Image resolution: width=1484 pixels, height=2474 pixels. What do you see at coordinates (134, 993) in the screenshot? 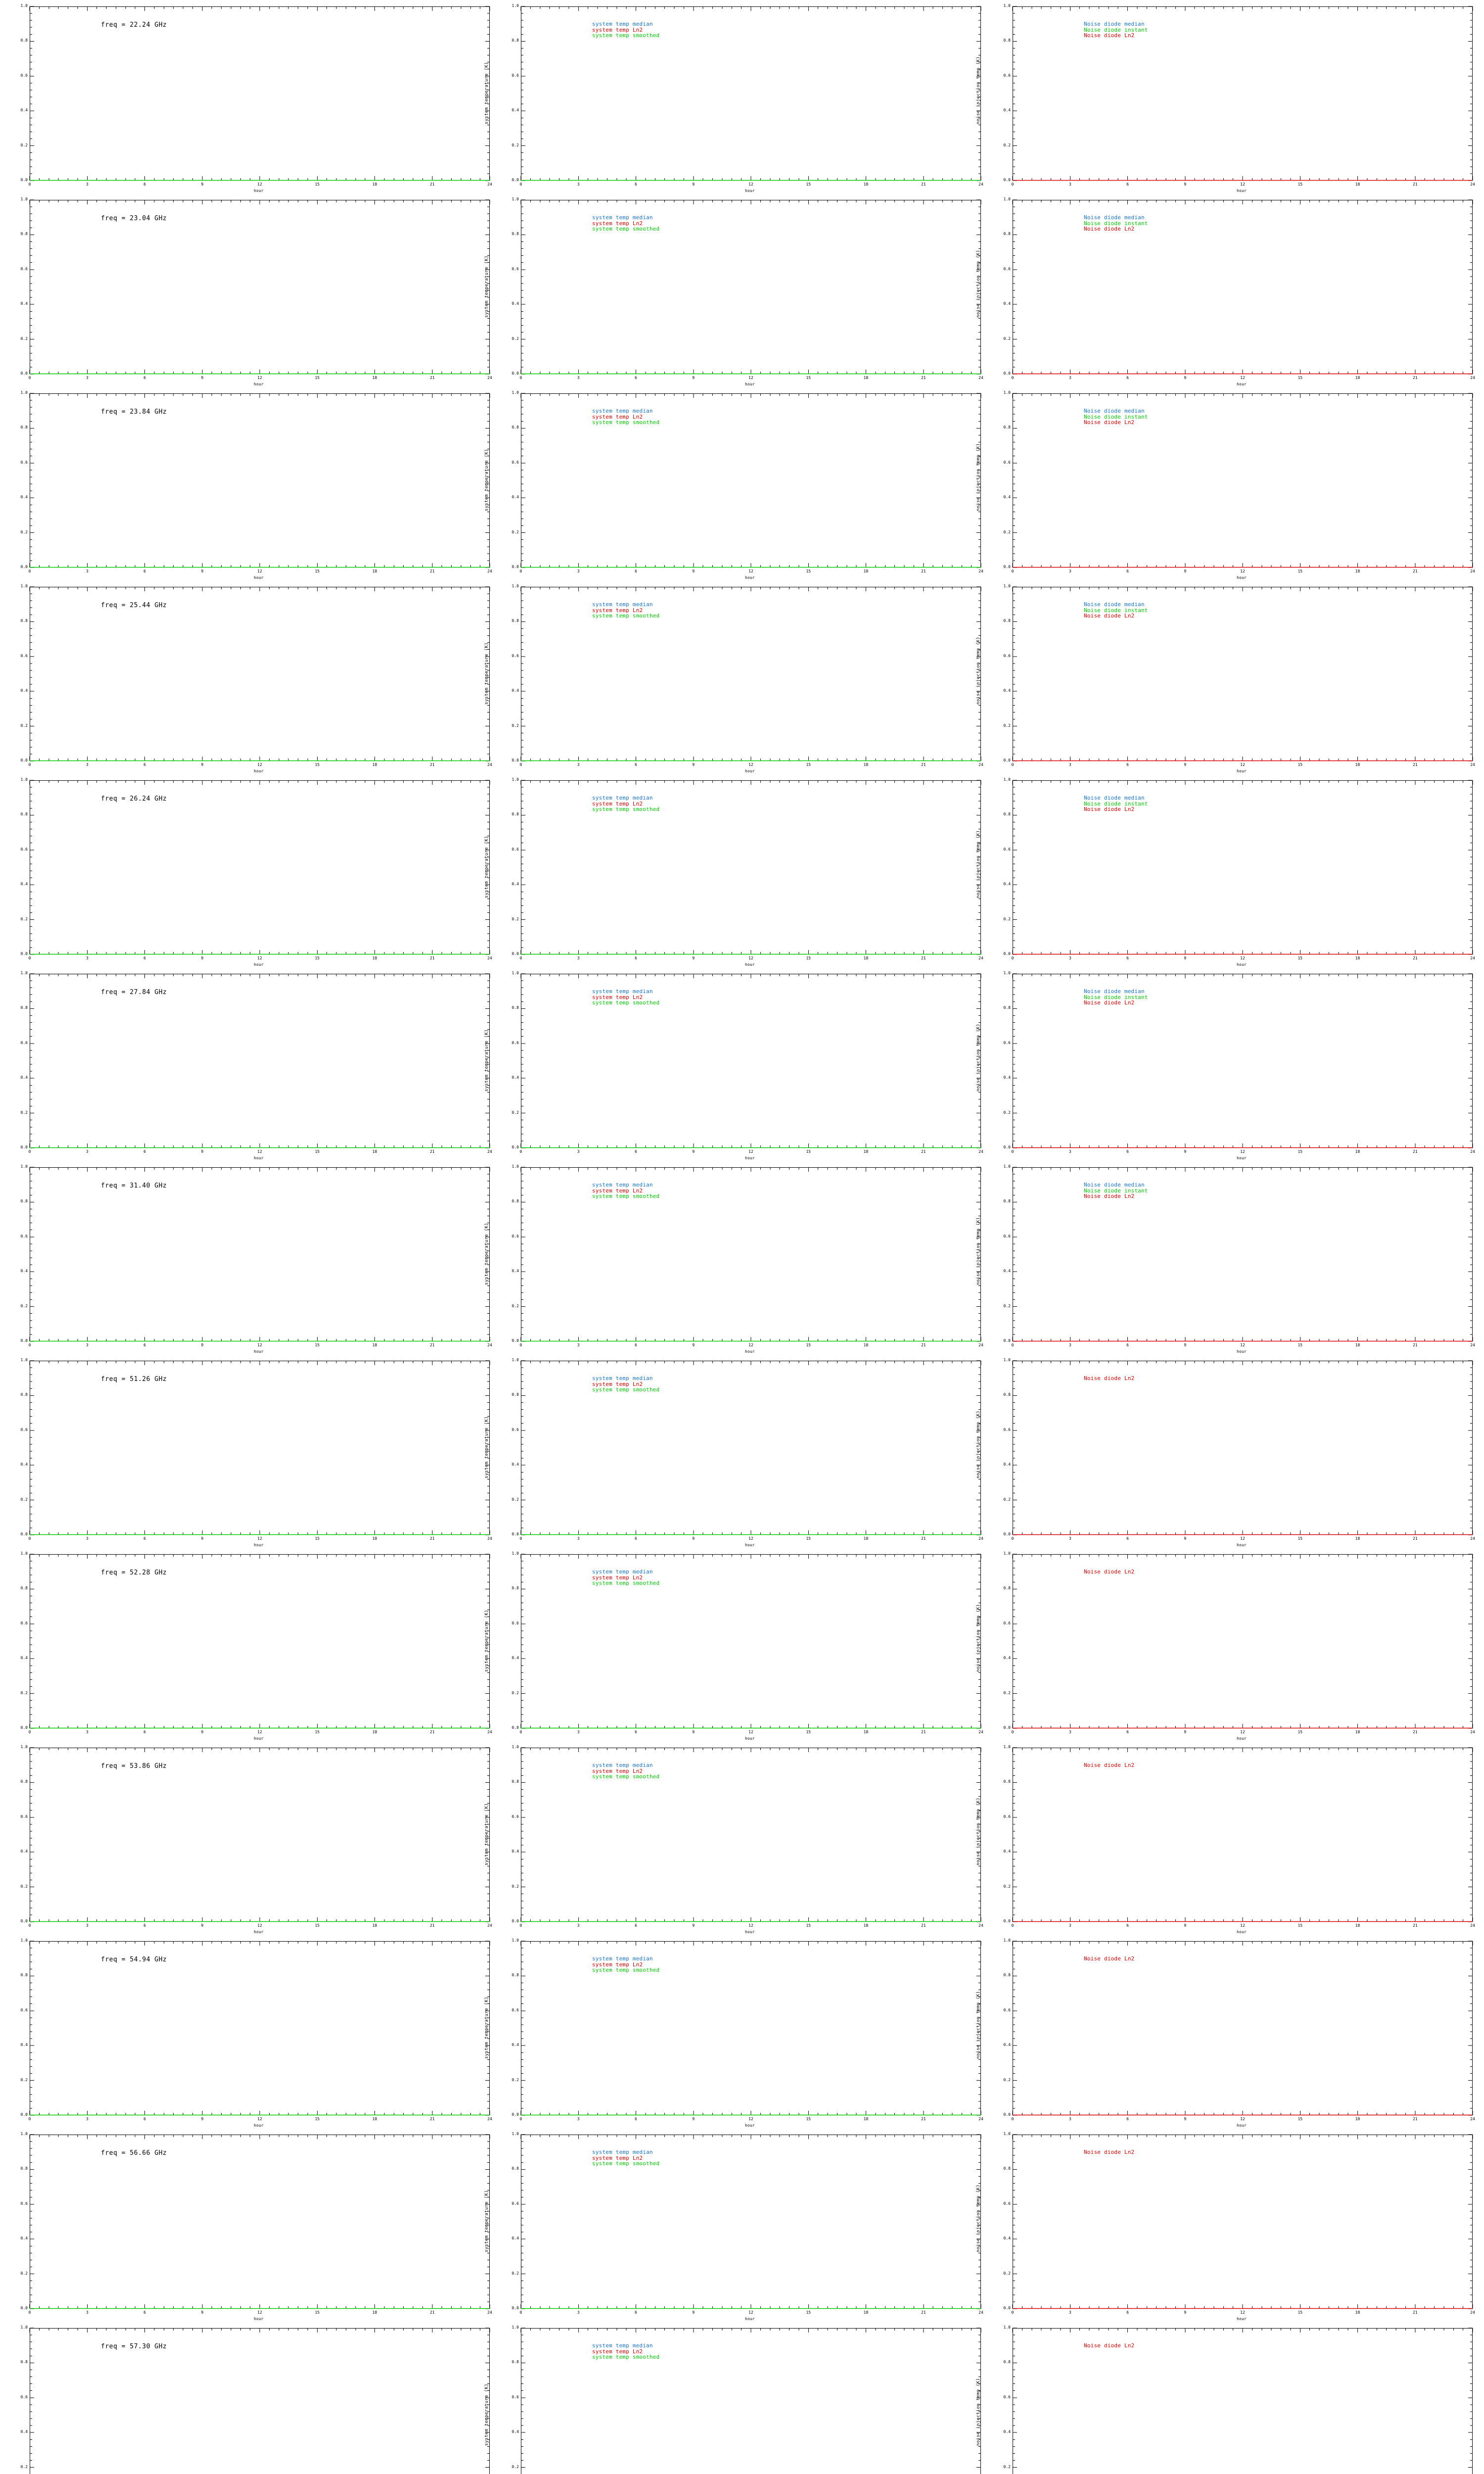
I see `freq-annotation: freq = 27.84 GHz` at bounding box center [134, 993].